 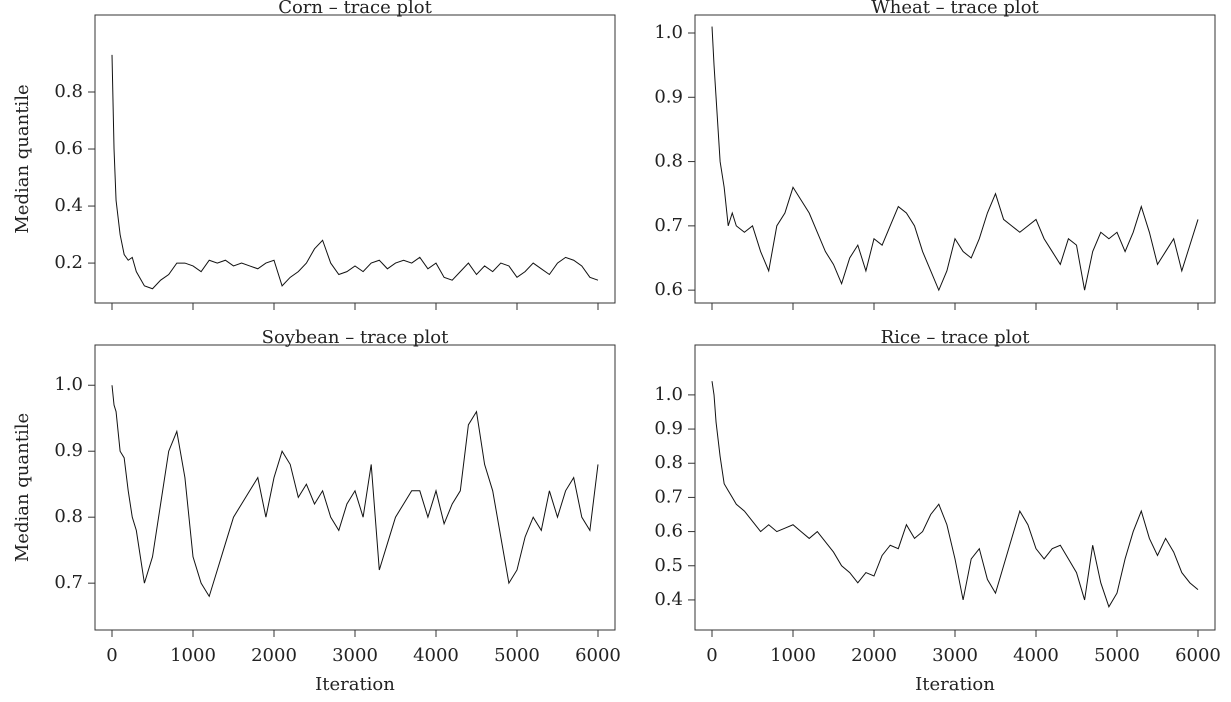 What do you see at coordinates (68, 262) in the screenshot?
I see `y-tick-label: 0.2` at bounding box center [68, 262].